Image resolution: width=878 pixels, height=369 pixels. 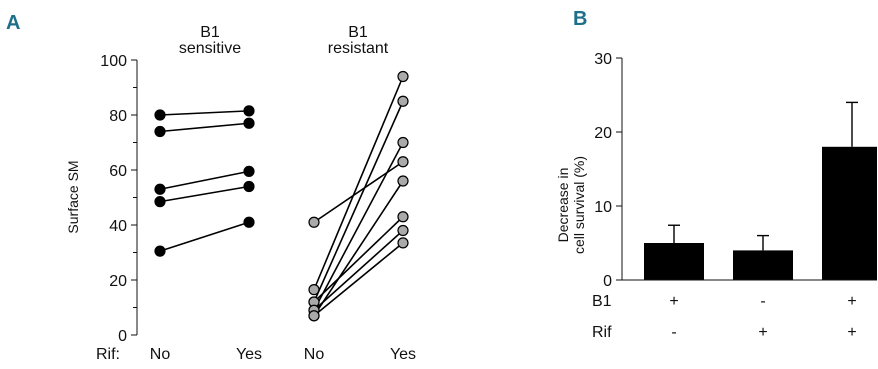 What do you see at coordinates (118, 116) in the screenshot?
I see `panel-a-y-tick-label: 80` at bounding box center [118, 116].